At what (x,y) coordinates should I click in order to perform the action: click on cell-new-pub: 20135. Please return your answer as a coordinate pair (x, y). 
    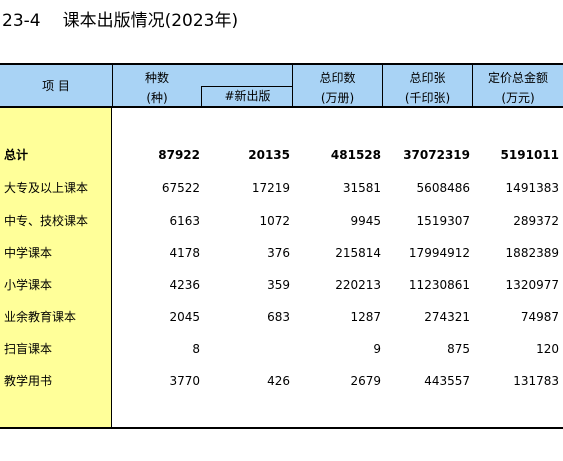
    Looking at the image, I should click on (269, 155).